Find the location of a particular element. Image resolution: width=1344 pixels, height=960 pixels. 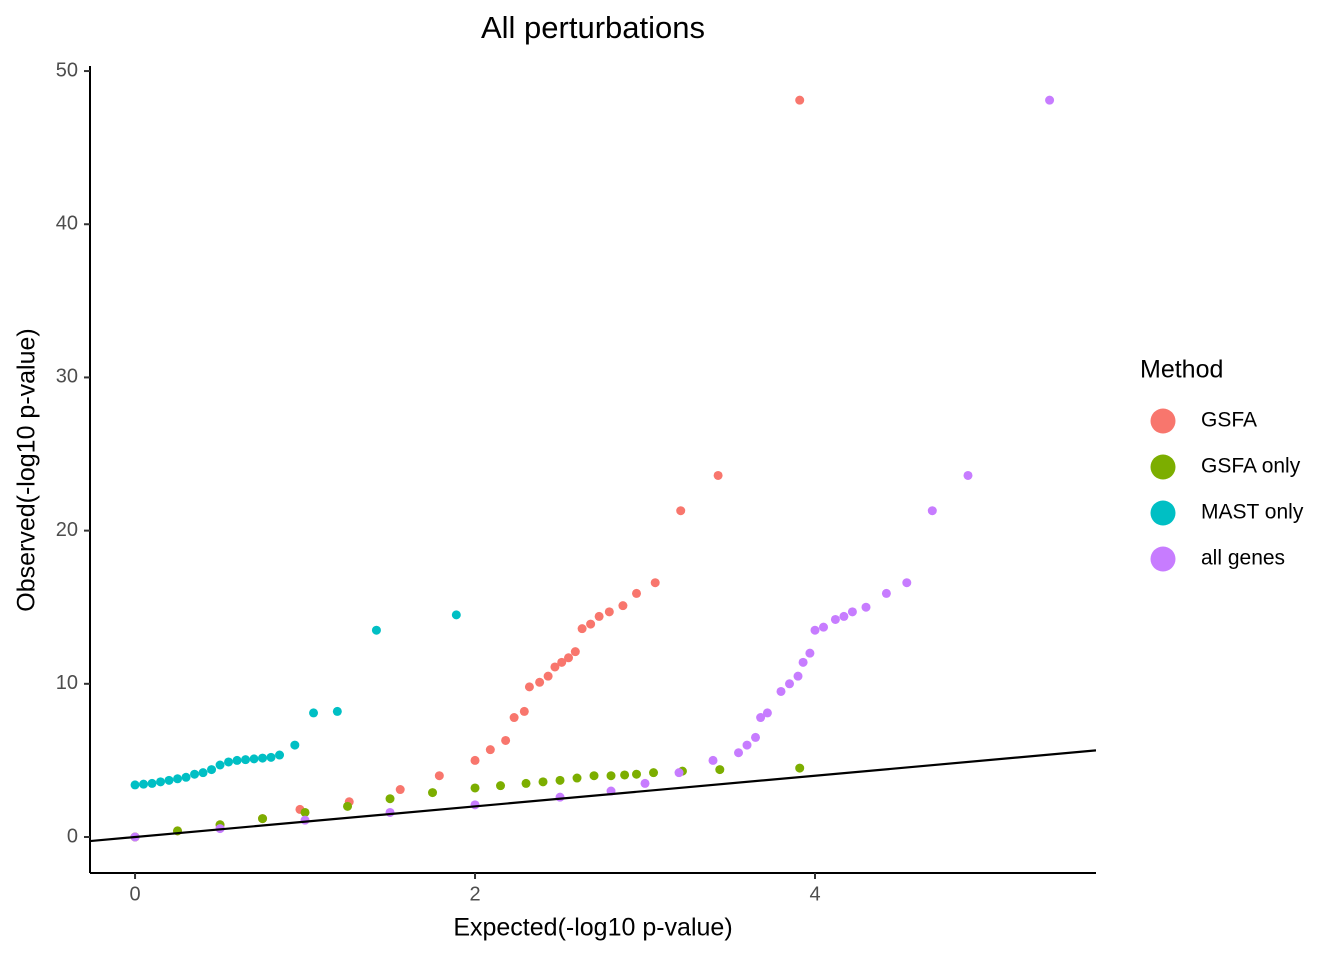

y-tick-label: 40 is located at coordinates (67, 224).